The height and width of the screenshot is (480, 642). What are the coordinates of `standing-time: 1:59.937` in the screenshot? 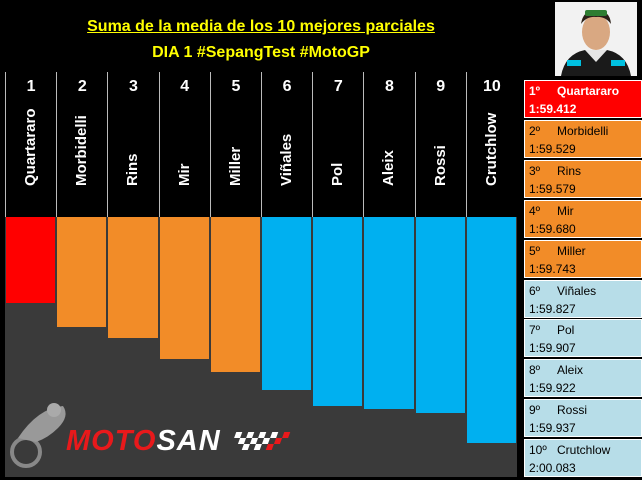 It's located at (552, 428).